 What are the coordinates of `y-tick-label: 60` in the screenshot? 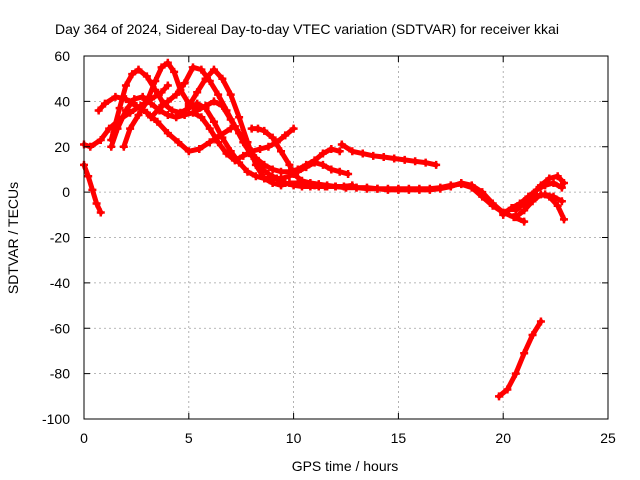 It's located at (62, 56).